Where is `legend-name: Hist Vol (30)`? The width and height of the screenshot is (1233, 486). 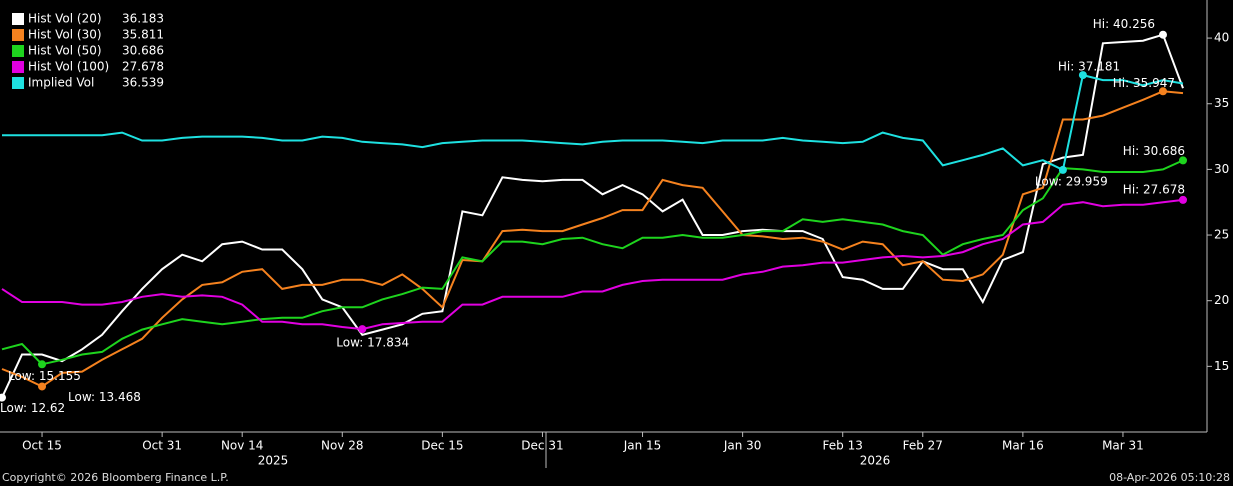
legend-name: Hist Vol (30) is located at coordinates (65, 35).